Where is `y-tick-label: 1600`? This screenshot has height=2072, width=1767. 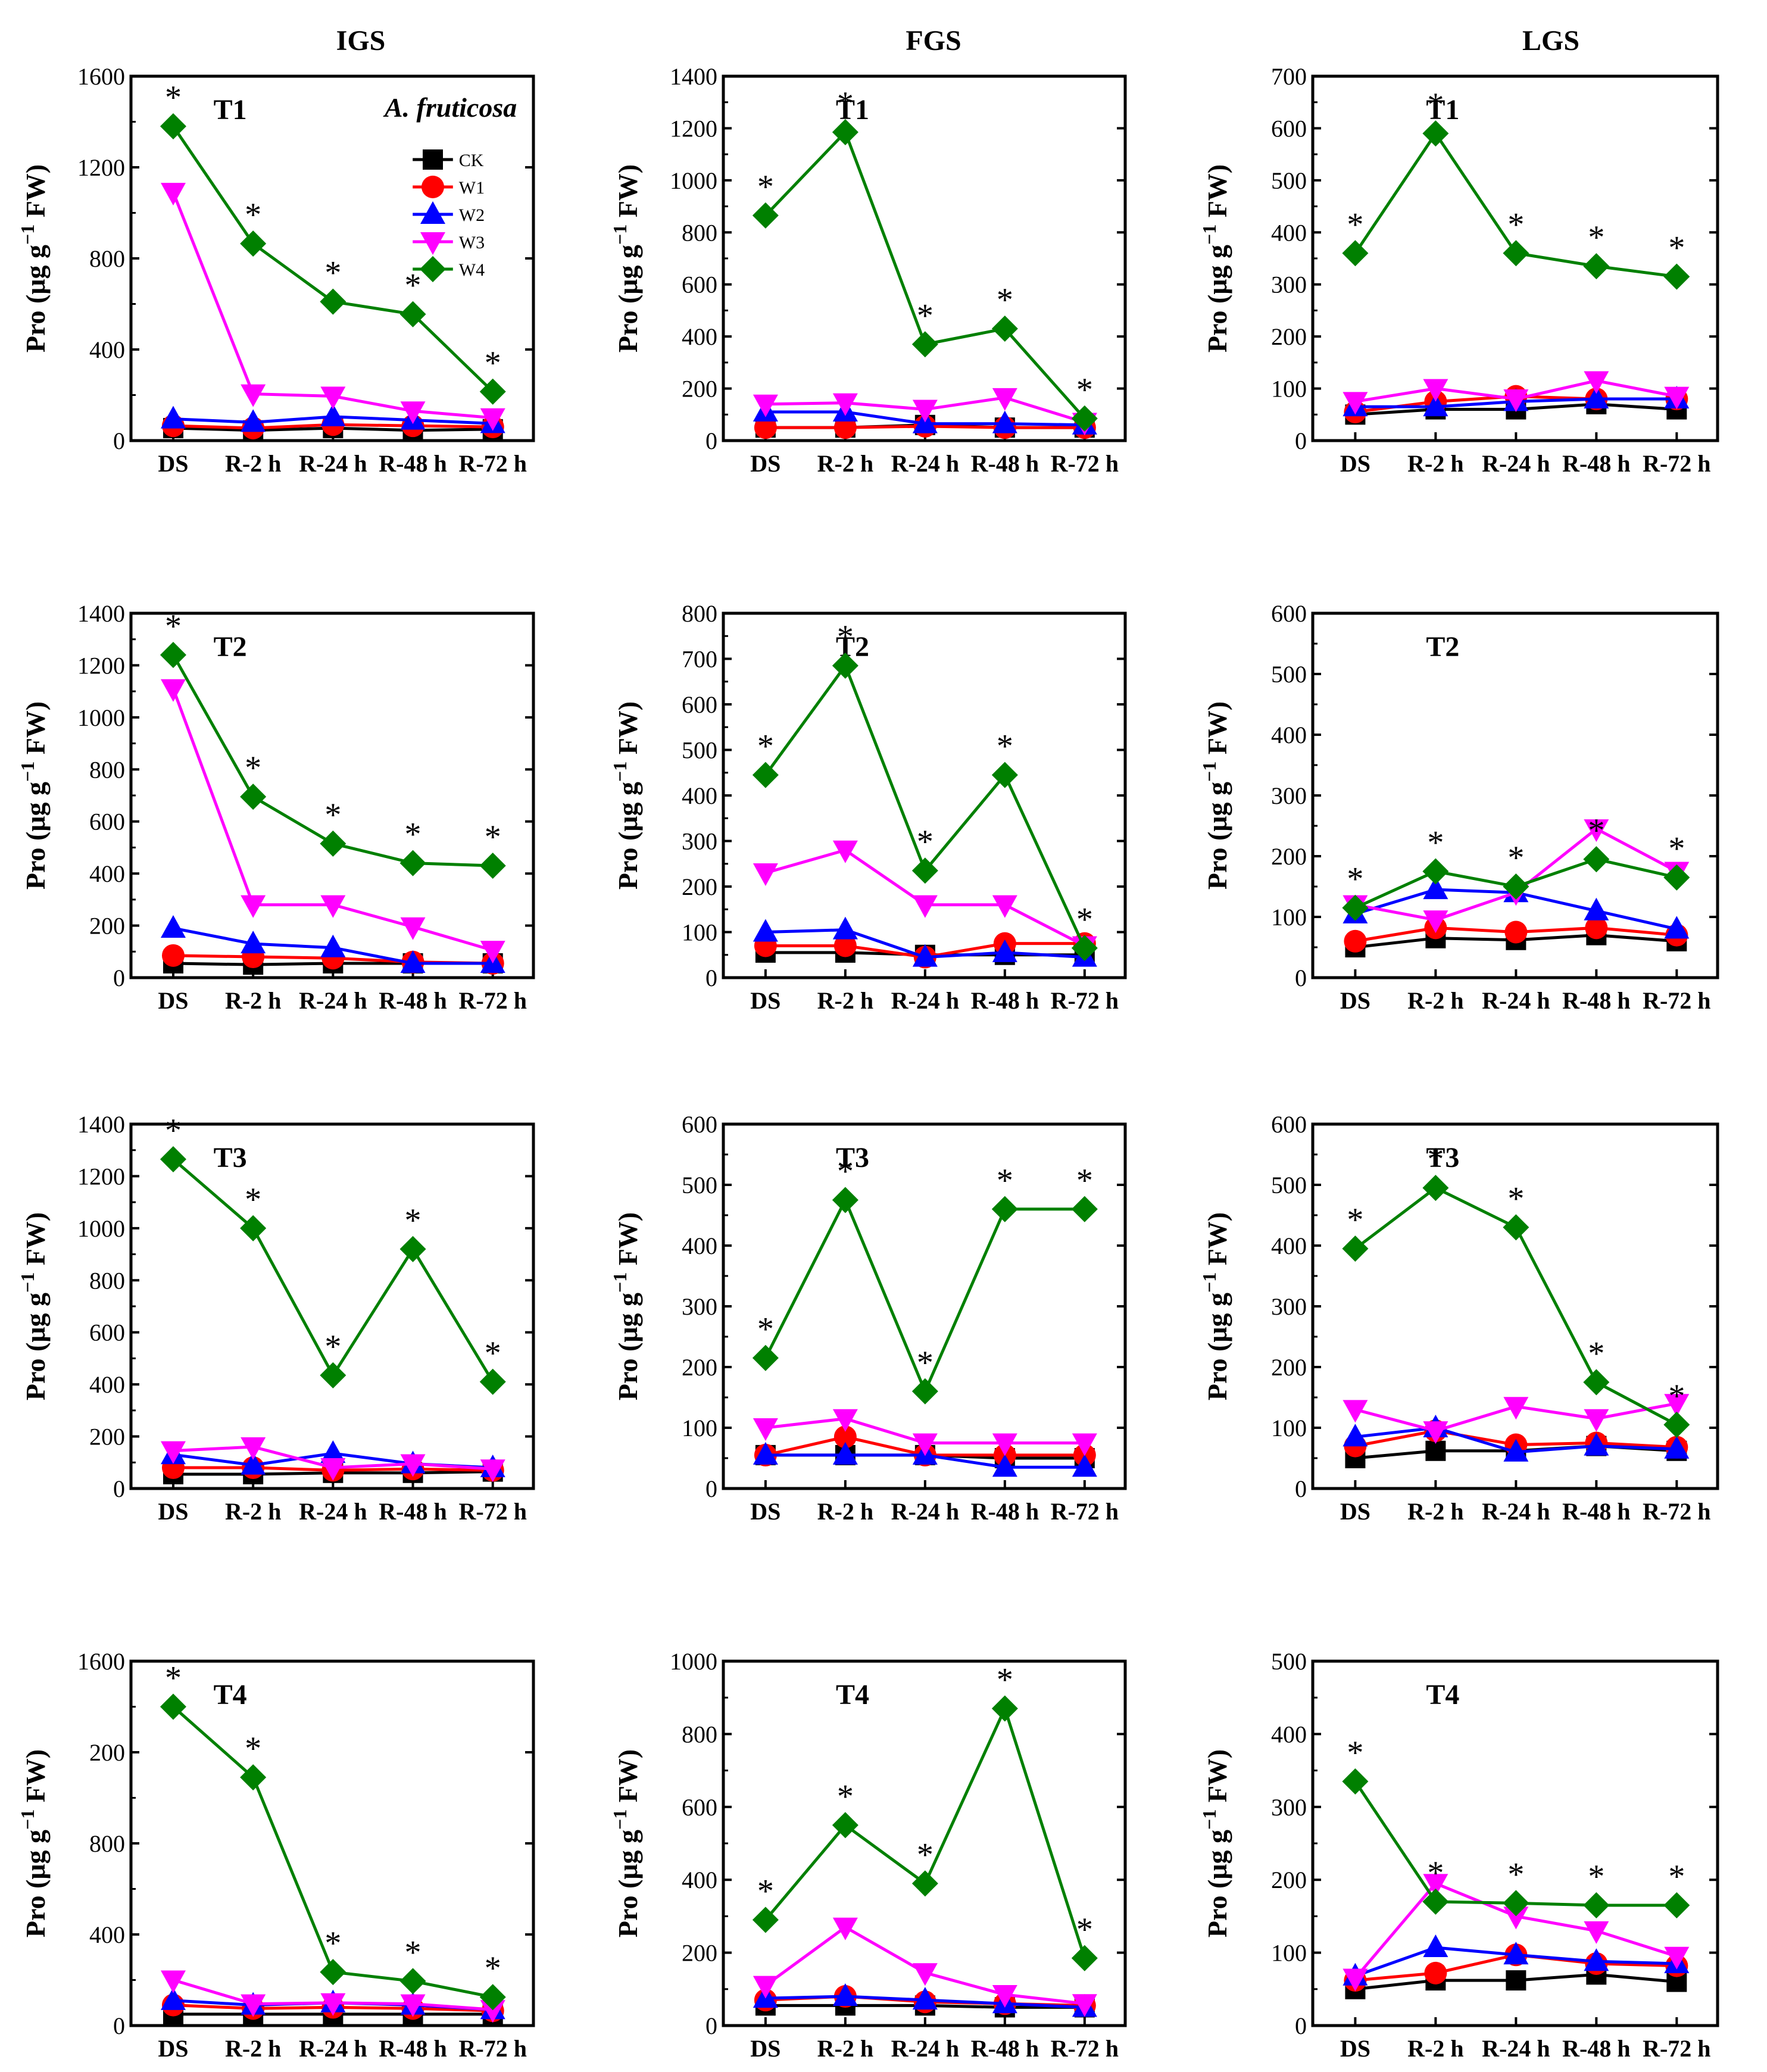
y-tick-label: 1600 is located at coordinates (101, 1662).